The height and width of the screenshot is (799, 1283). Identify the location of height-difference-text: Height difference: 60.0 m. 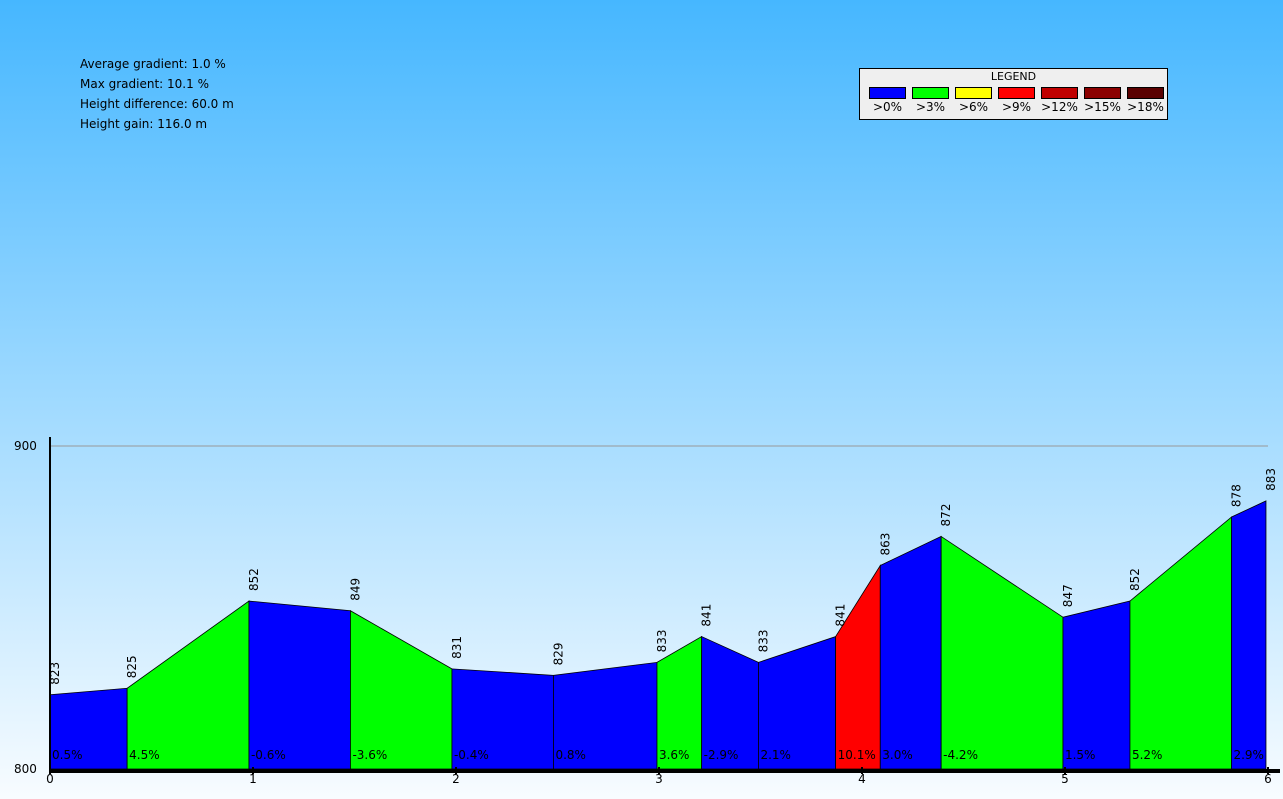
(157, 104).